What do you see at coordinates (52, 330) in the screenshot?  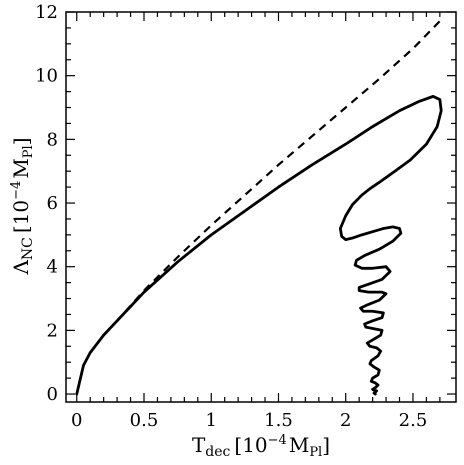 I see `y-tick-label: 2` at bounding box center [52, 330].